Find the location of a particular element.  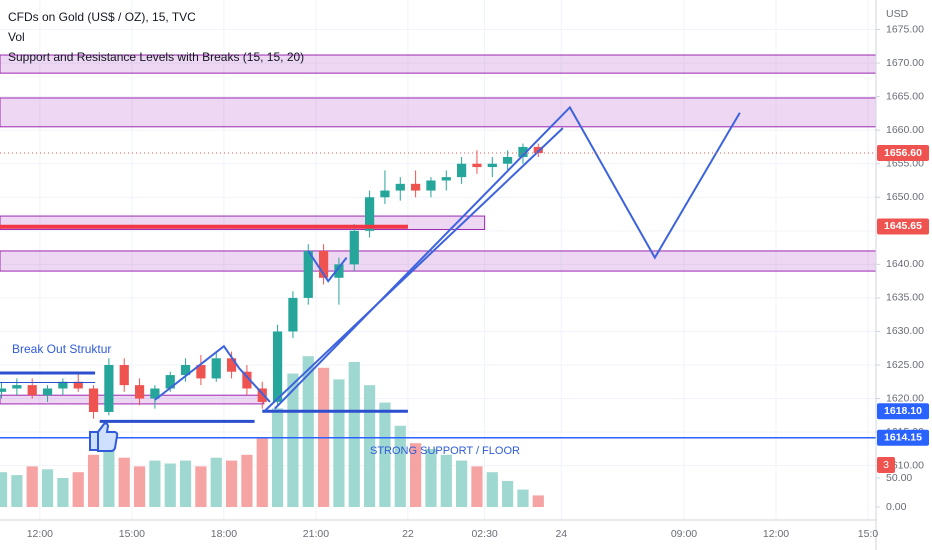

y-tick-label: 1620.00 is located at coordinates (905, 398).